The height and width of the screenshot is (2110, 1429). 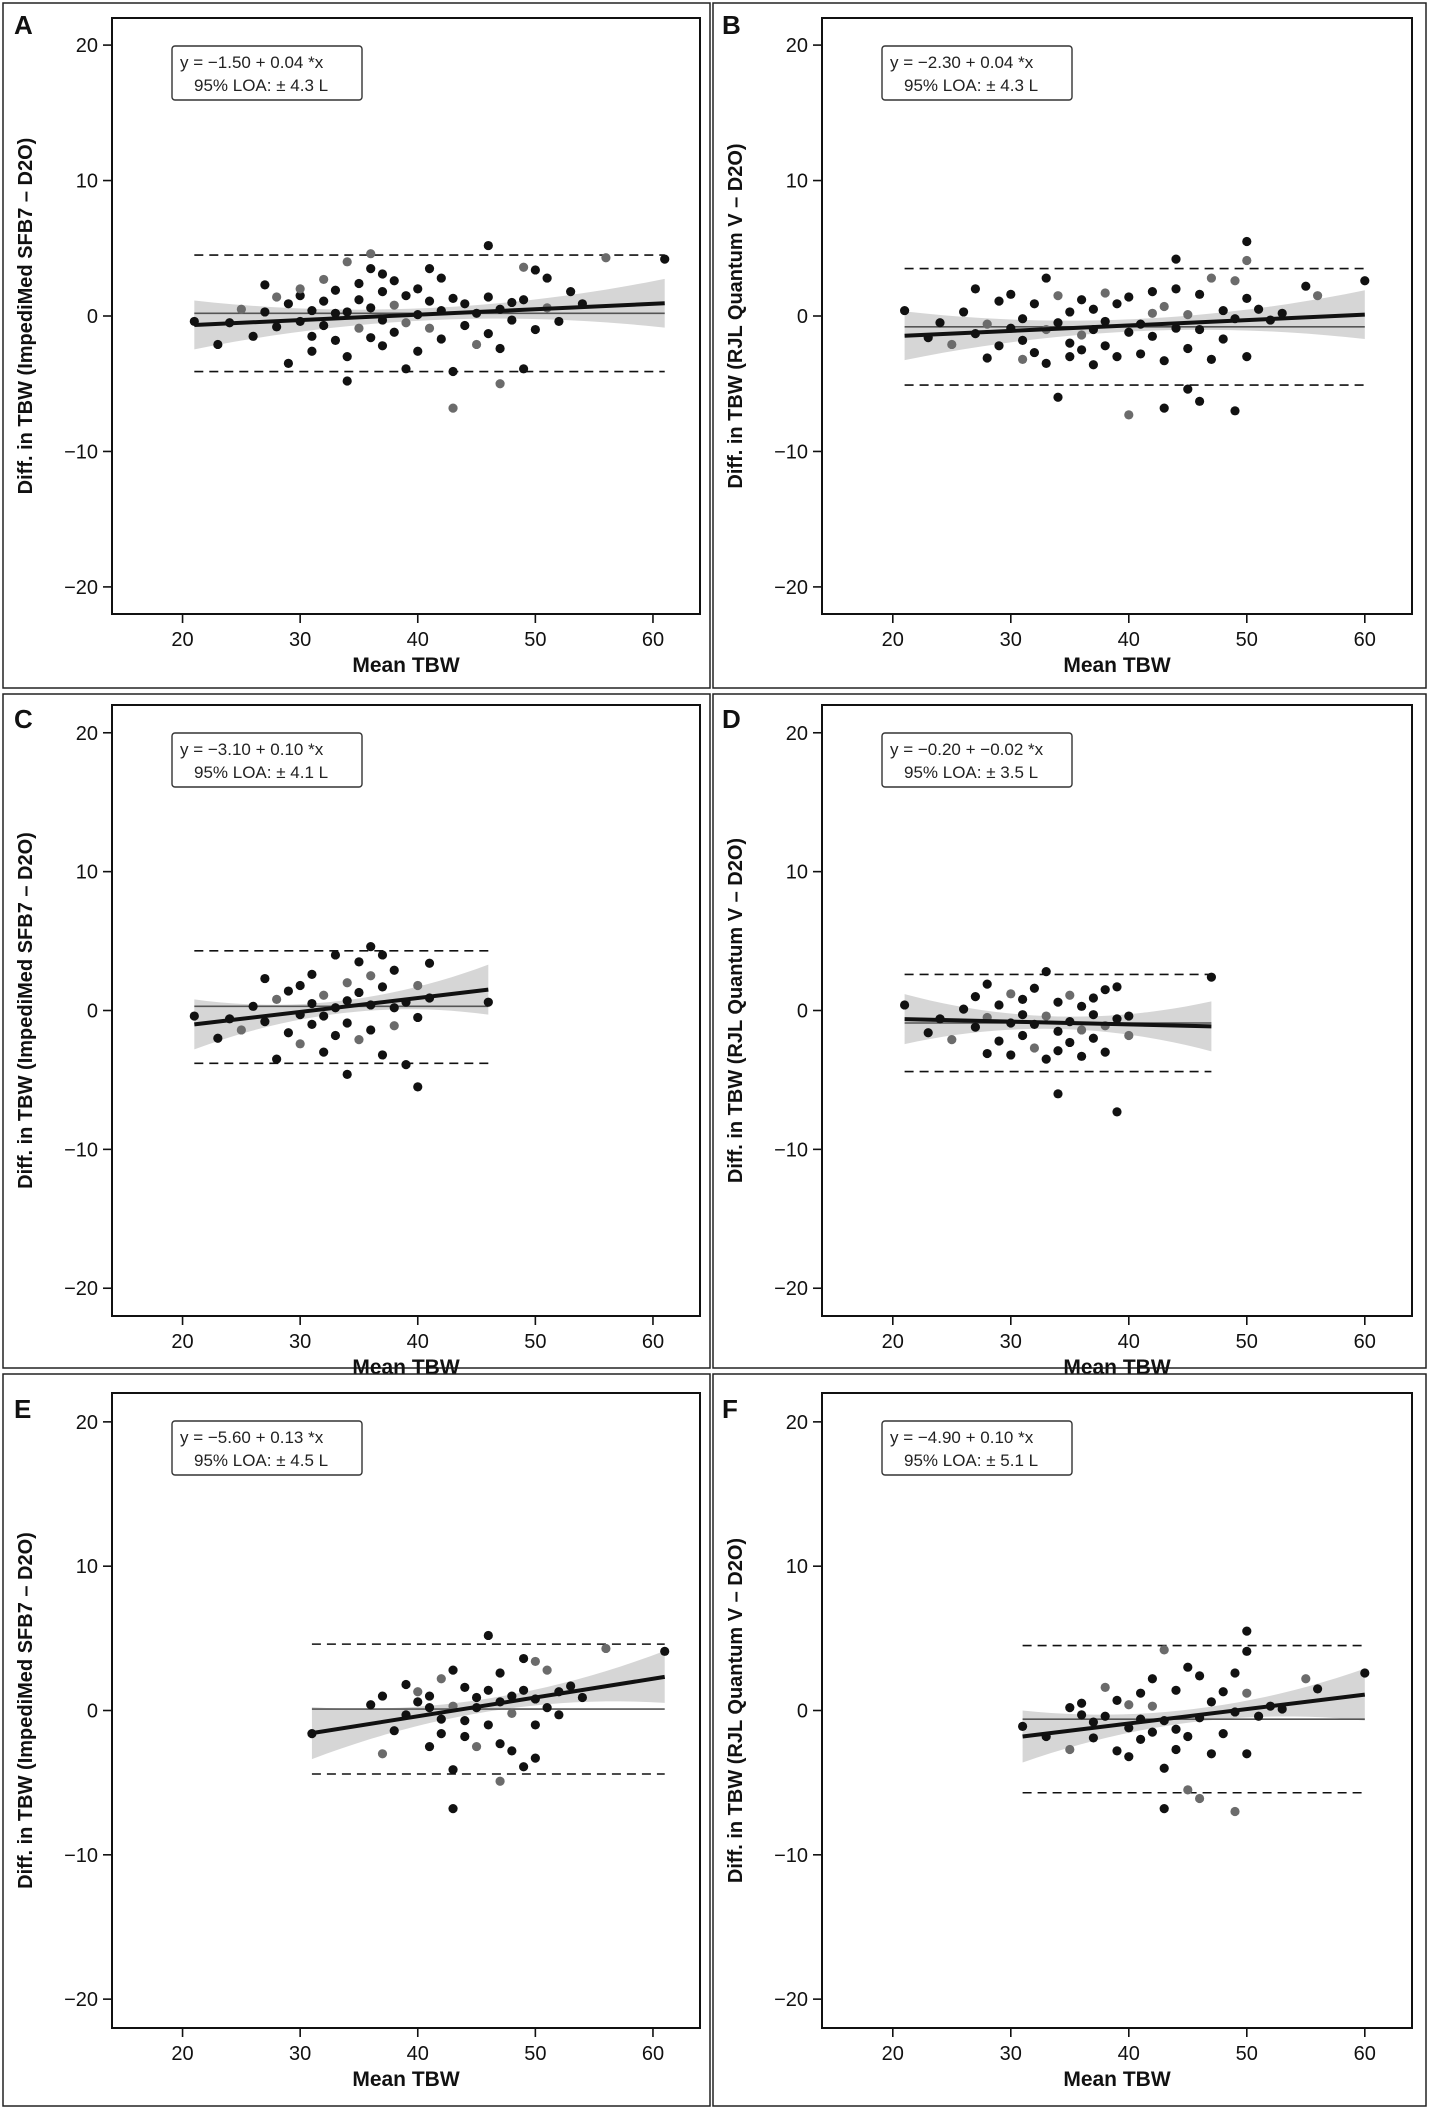 I want to click on y-tick-label: 10, so click(x=87, y=182).